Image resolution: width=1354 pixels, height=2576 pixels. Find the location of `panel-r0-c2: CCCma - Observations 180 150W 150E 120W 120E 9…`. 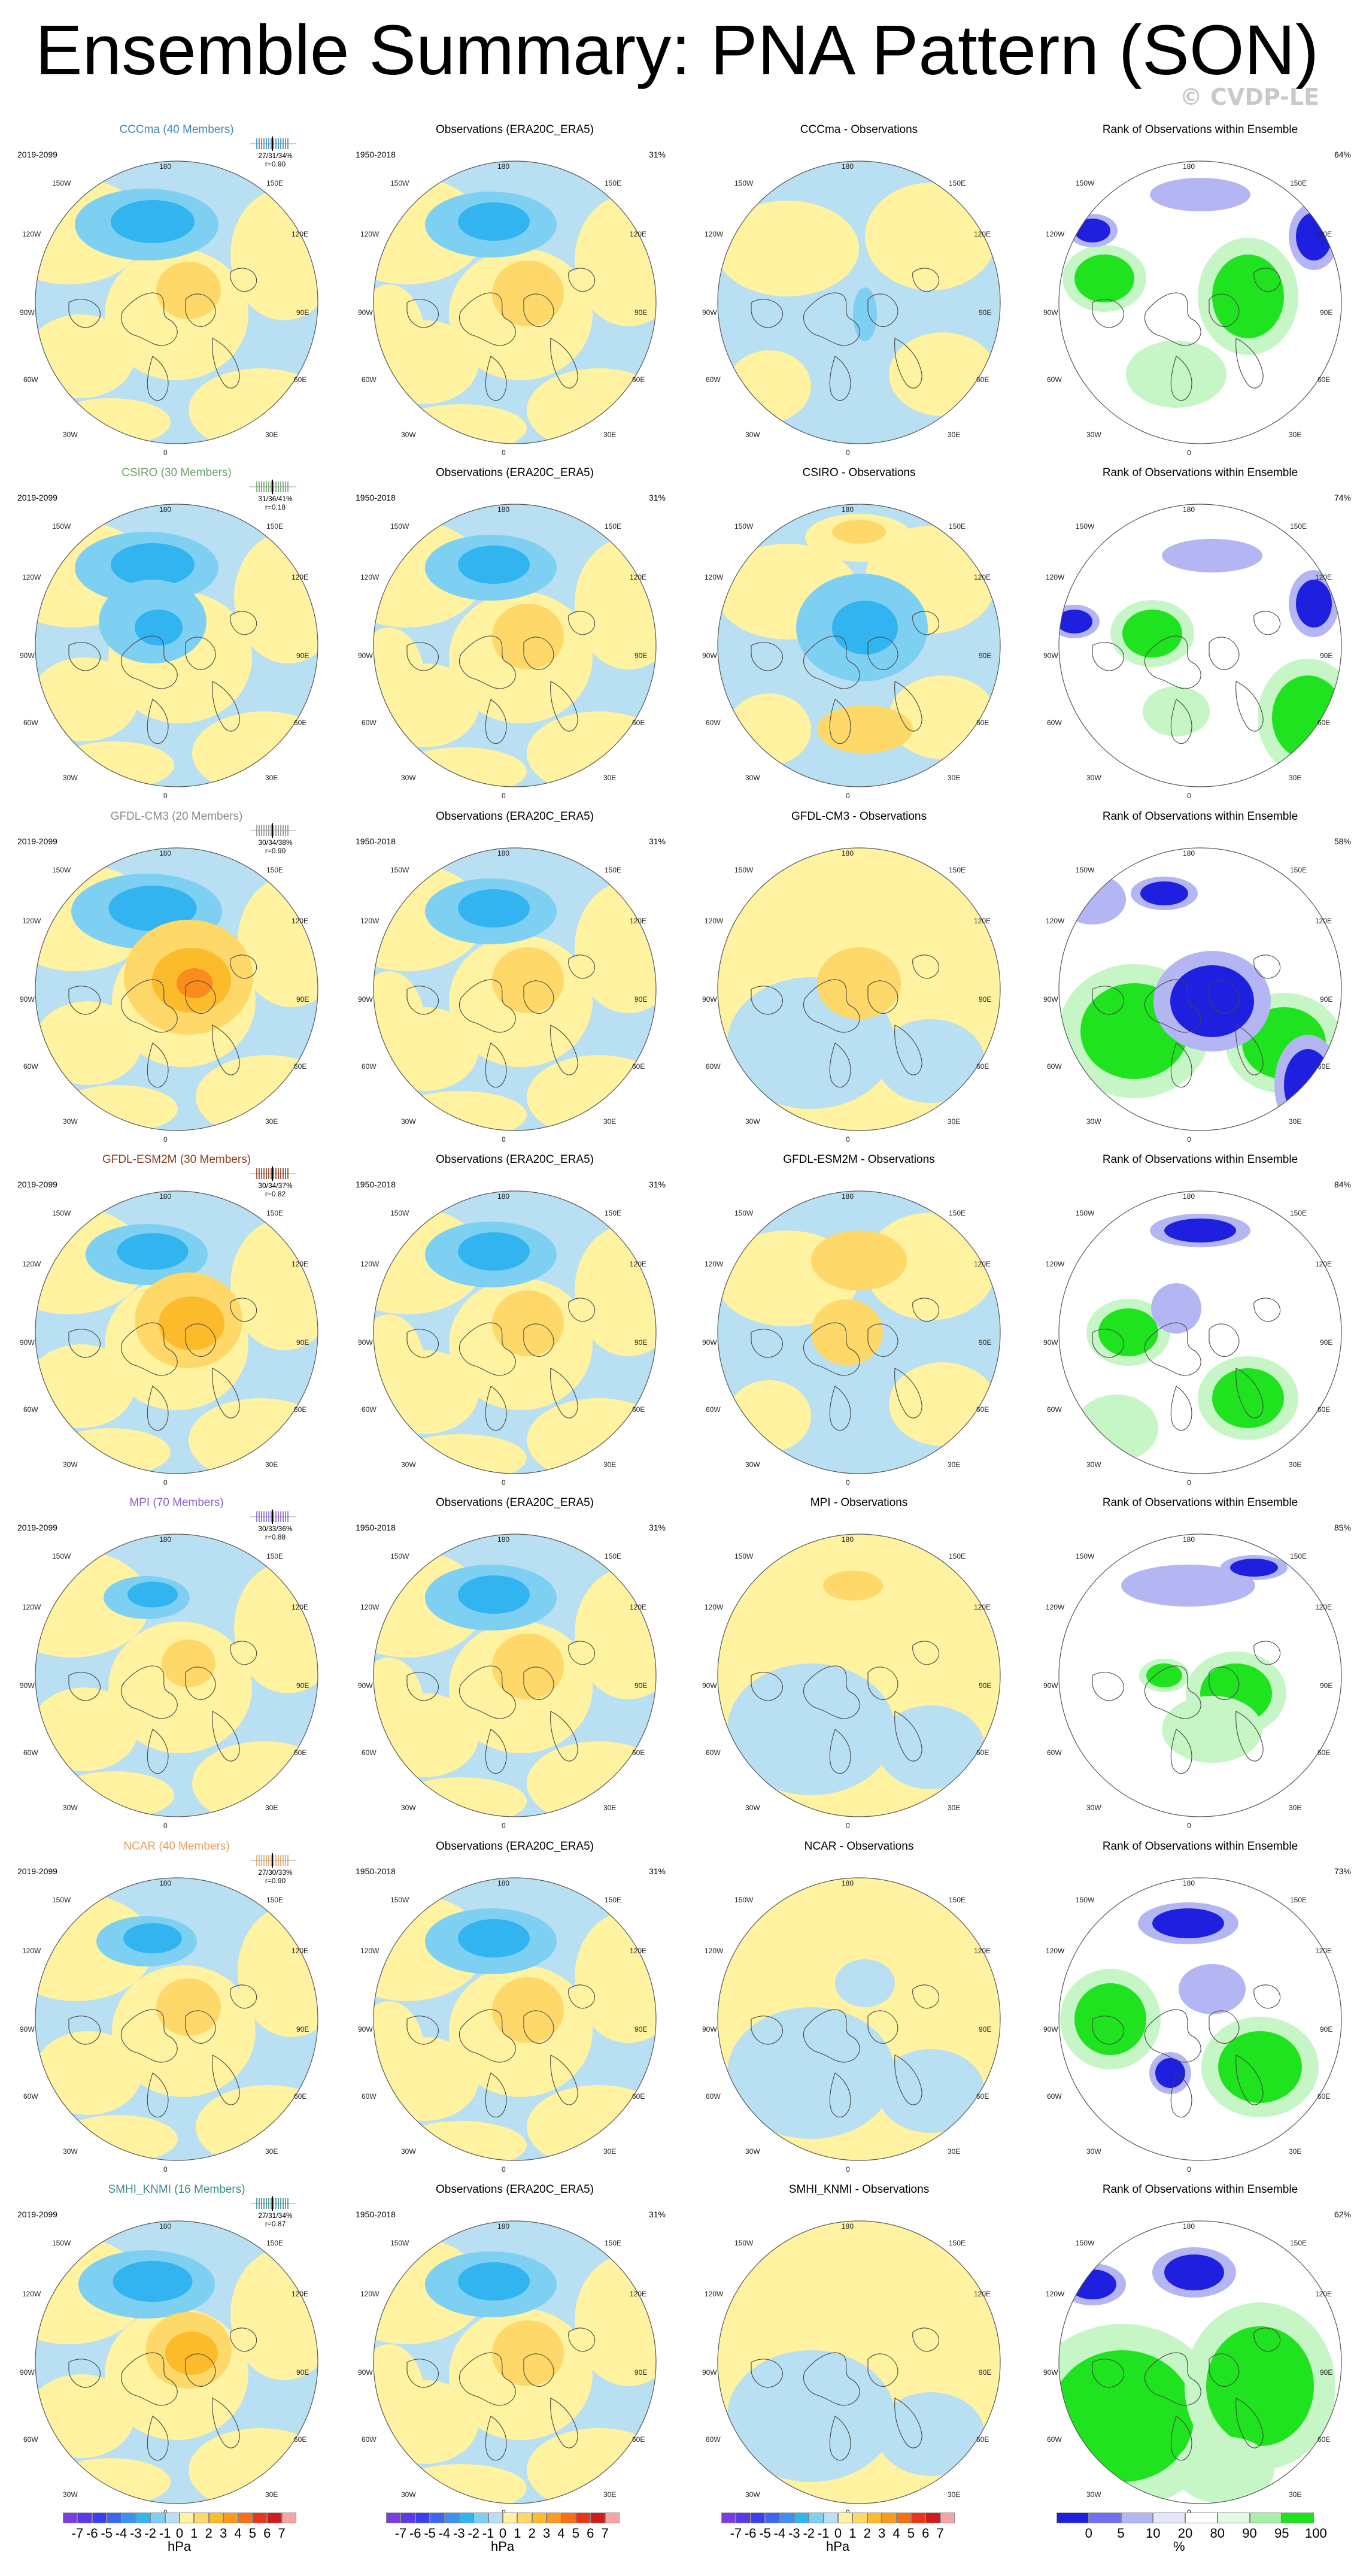

panel-r0-c2: CCCma - Observations 180 150W 150E 120W 120E 9… is located at coordinates (859, 290).